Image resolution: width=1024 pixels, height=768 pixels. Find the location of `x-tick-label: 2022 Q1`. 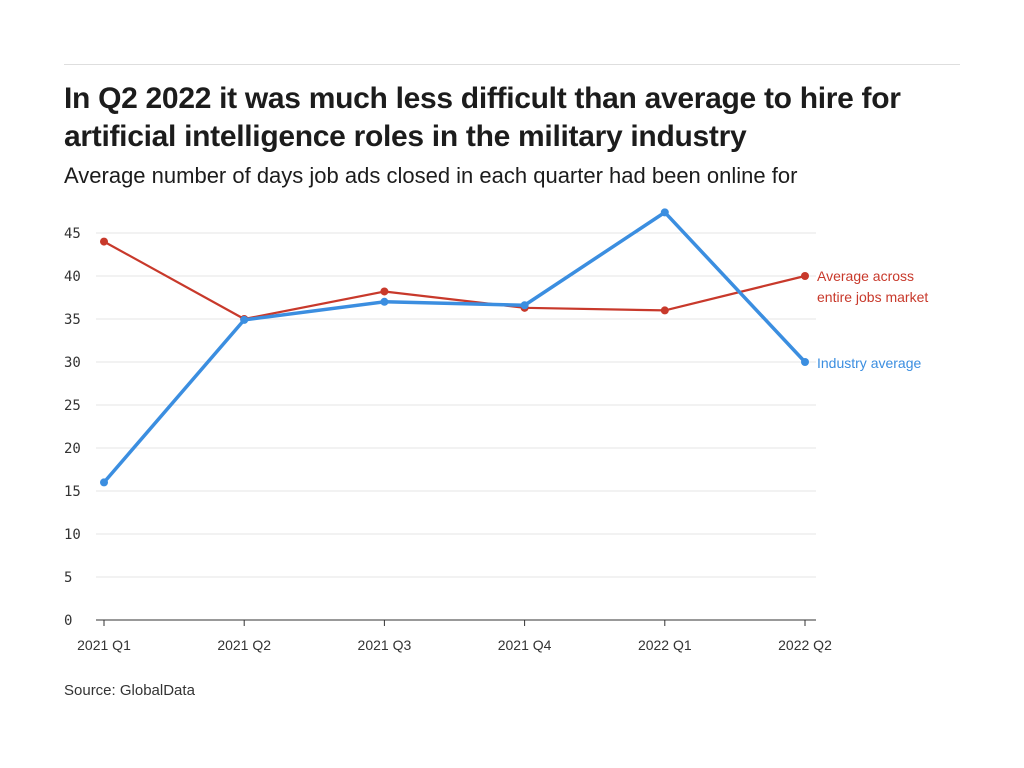

x-tick-label: 2022 Q1 is located at coordinates (665, 645).